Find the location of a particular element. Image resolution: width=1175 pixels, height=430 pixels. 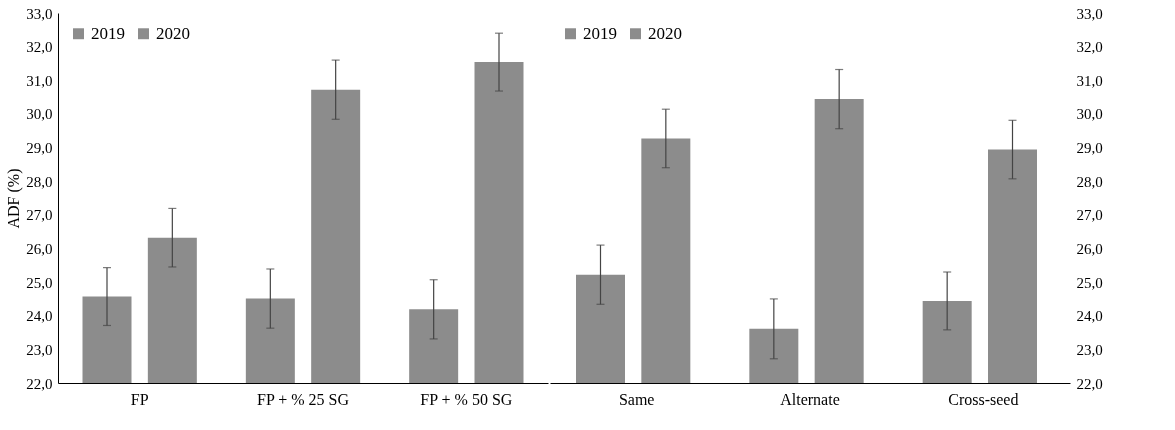

x-tick-label: Same is located at coordinates (636, 399).